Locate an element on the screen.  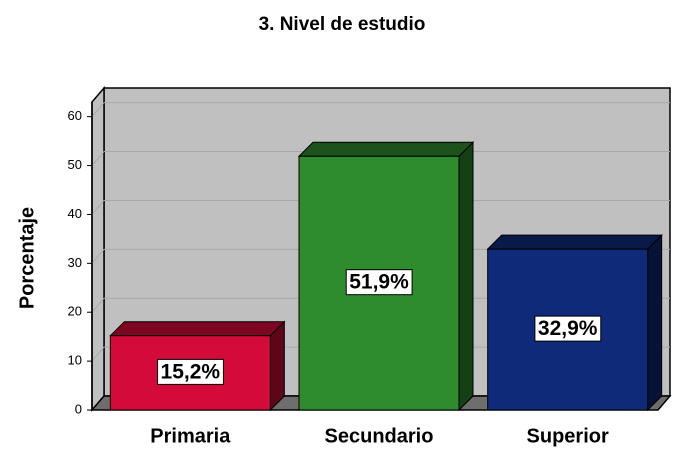
x-tick-label: Primaria is located at coordinates (190, 436).